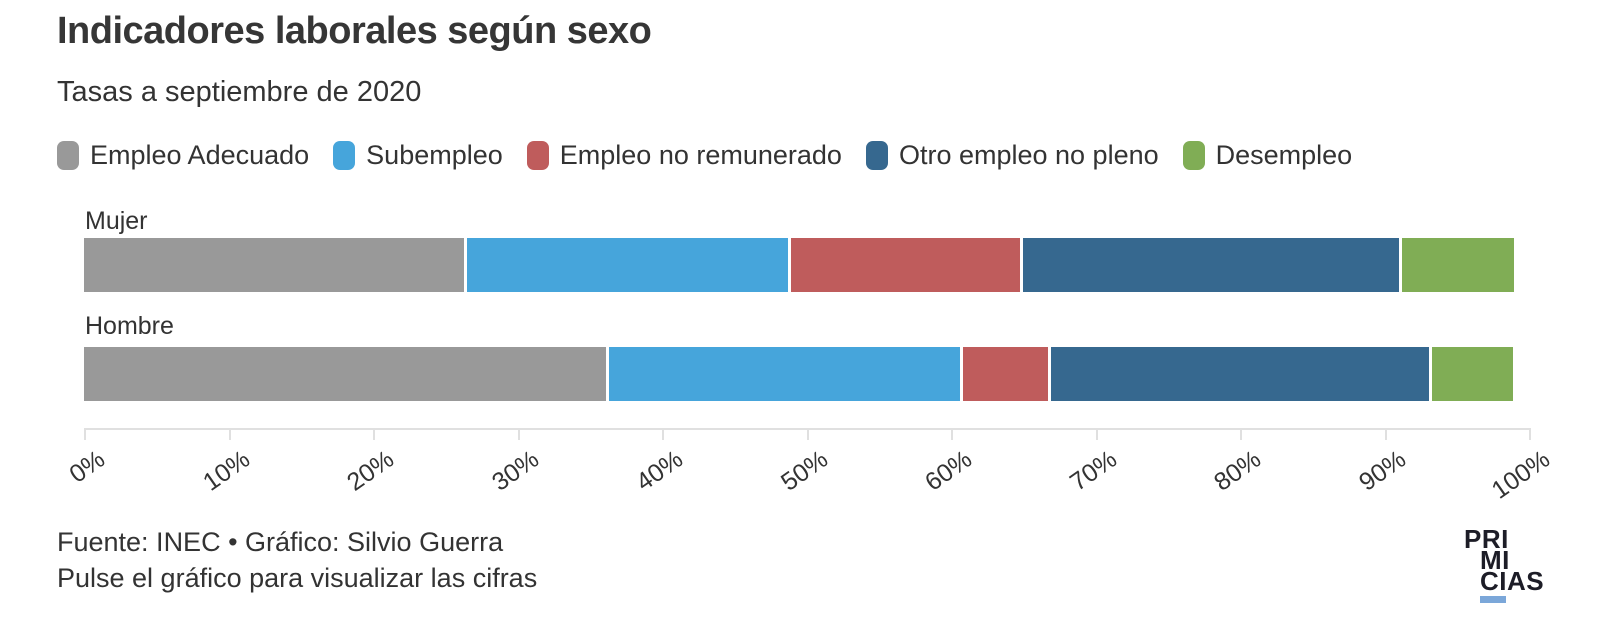 The image size is (1610, 640). I want to click on x-axis-tick-label: 30%, so click(515, 471).